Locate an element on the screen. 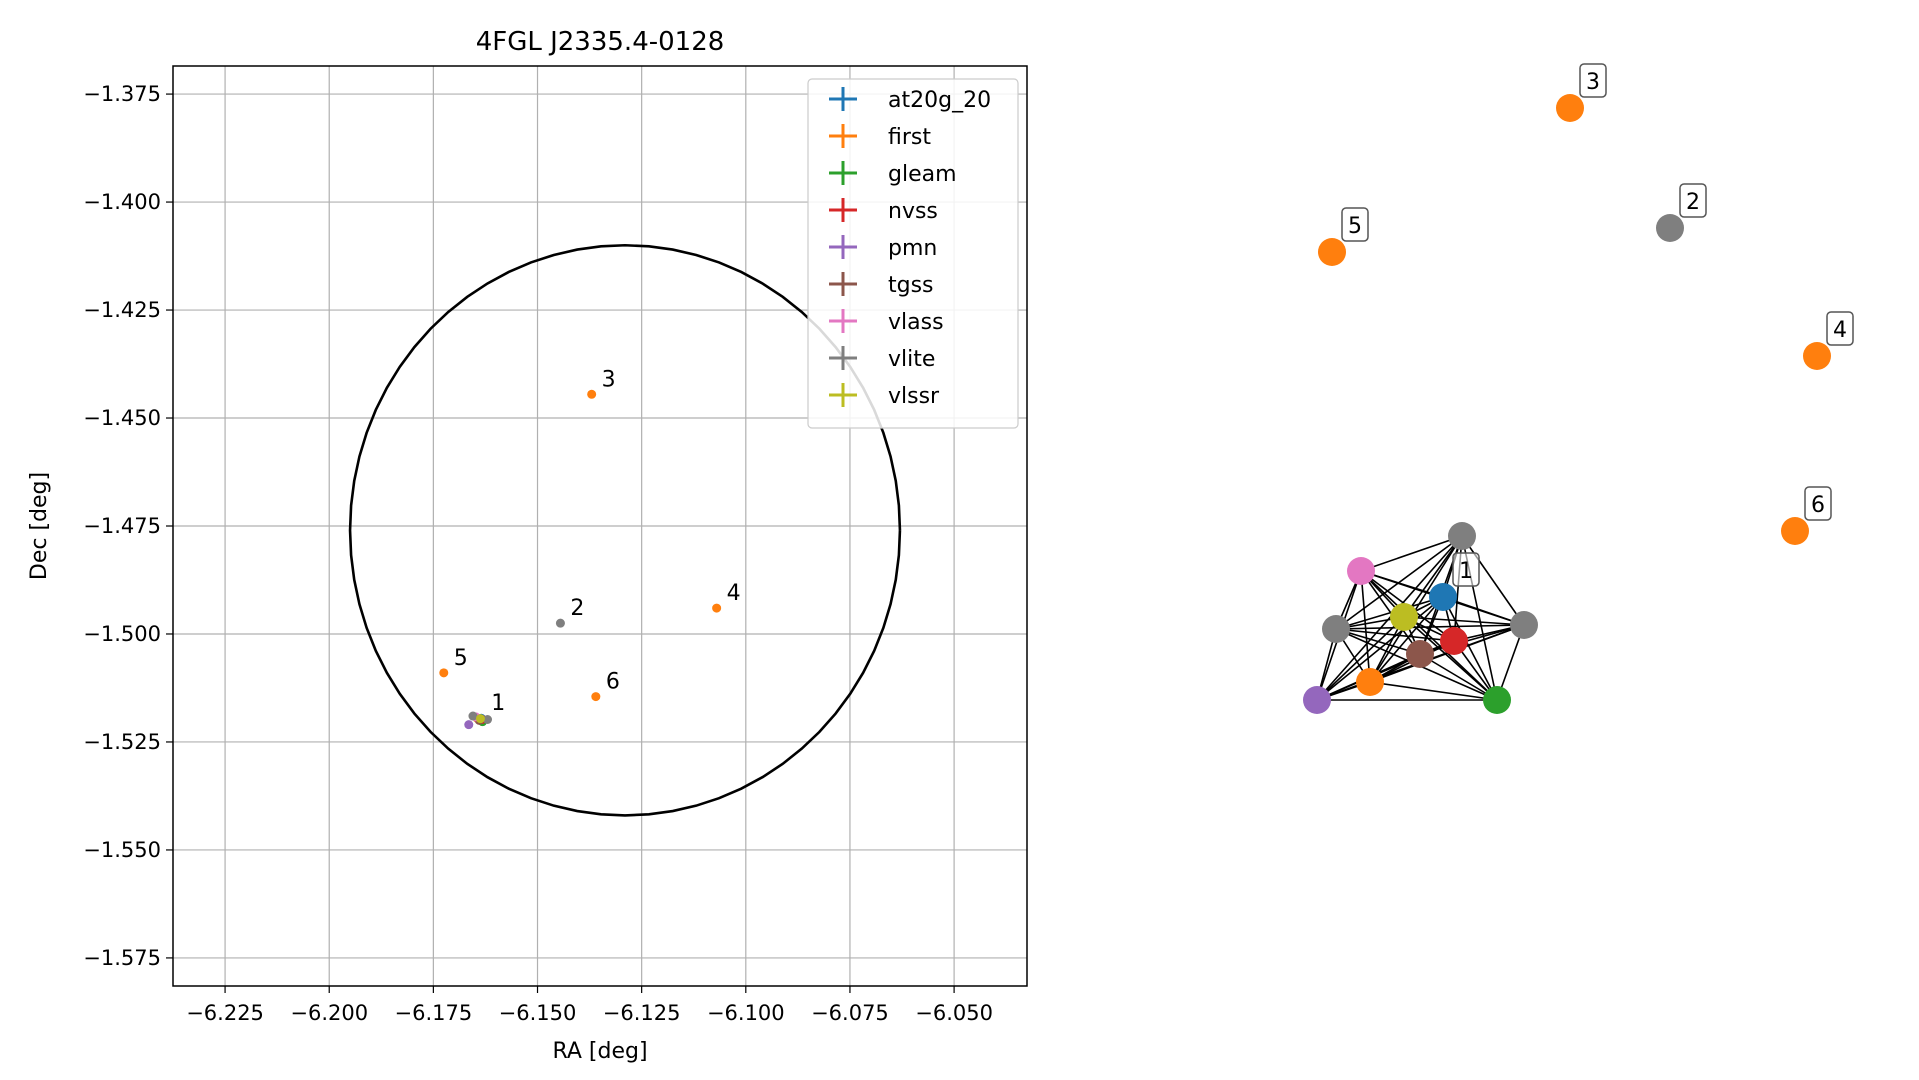 Image resolution: width=1919 pixels, height=1080 pixels. network-node-at20g is located at coordinates (1443, 597).